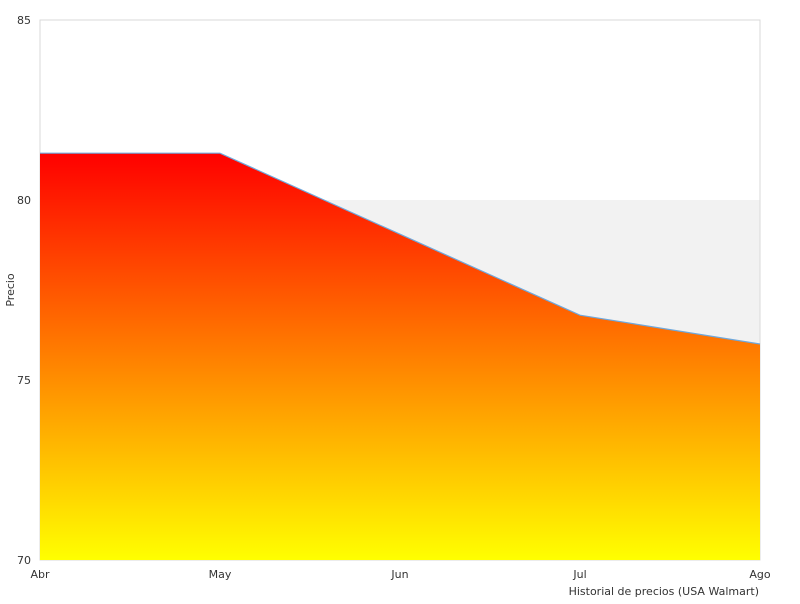  I want to click on x-tick-label-jun: Jun, so click(399, 574).